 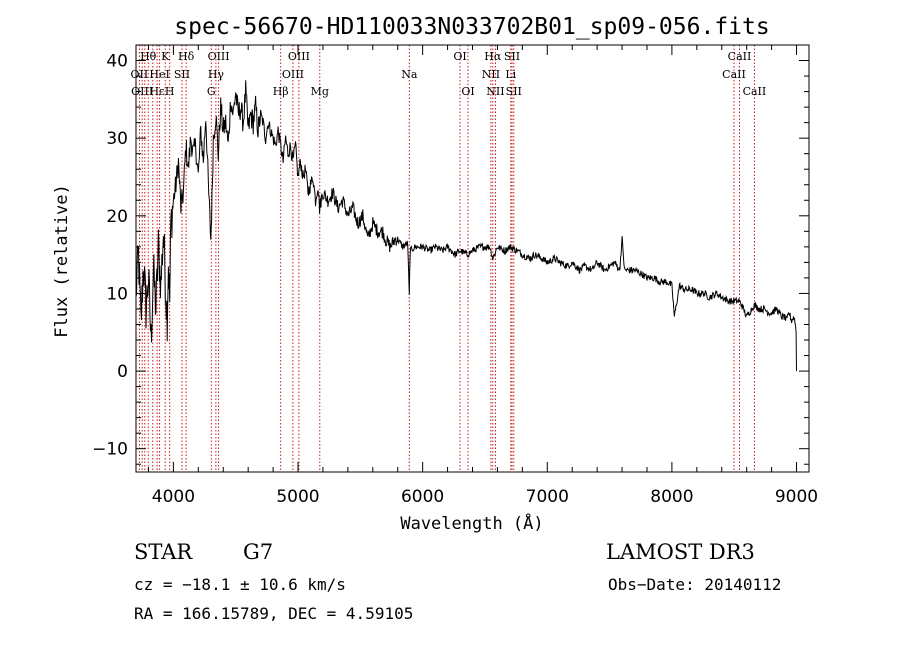 I want to click on x-tick-labels: 4000 5000 6000 7000 8000 9000, so click(x=485, y=497).